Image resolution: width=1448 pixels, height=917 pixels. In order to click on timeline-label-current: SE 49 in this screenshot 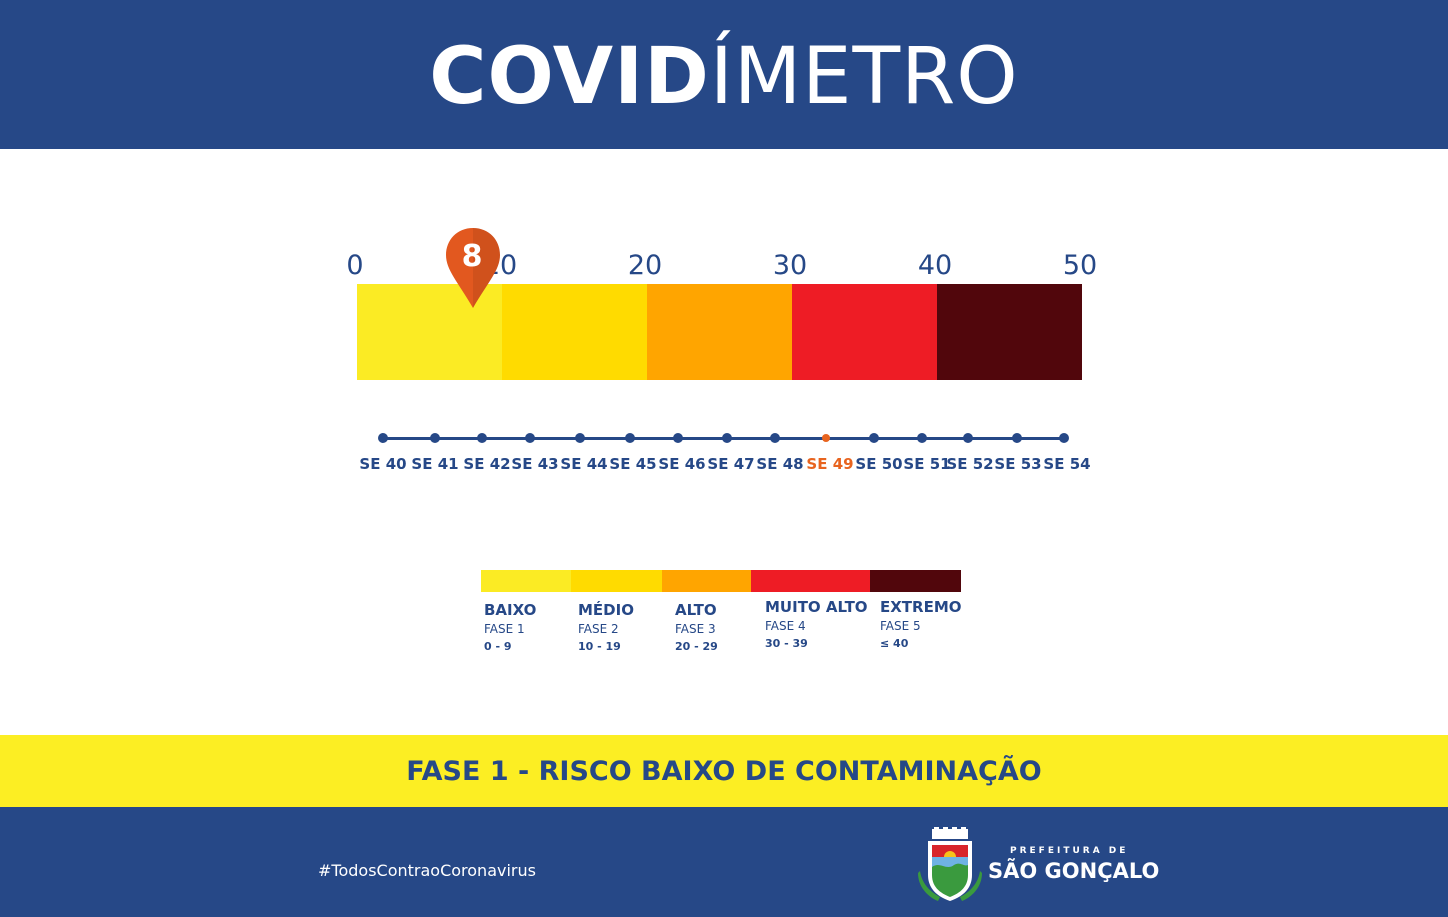, I will do `click(830, 464)`.